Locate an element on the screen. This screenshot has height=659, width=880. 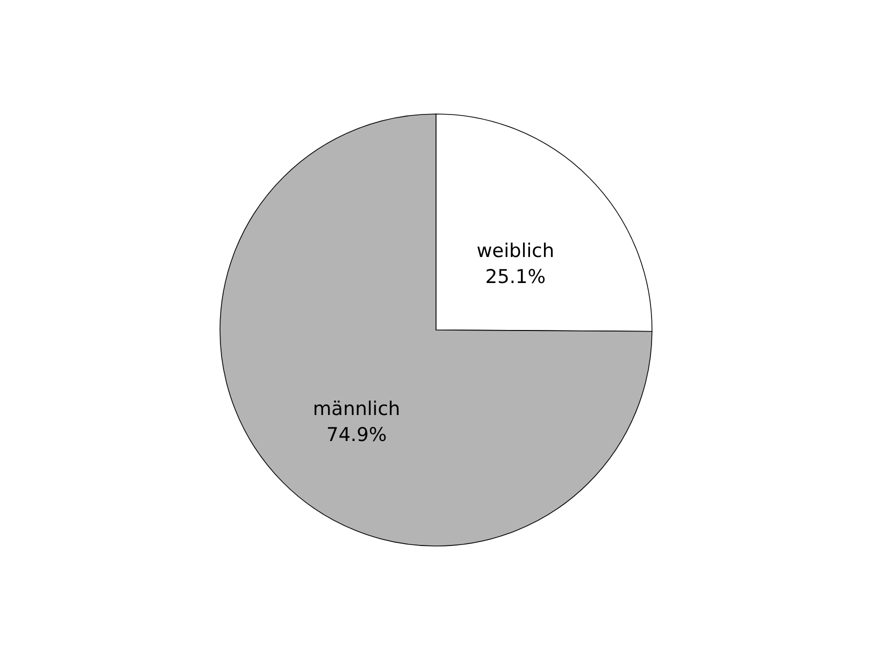
data-label: 74.9% is located at coordinates (356, 435).